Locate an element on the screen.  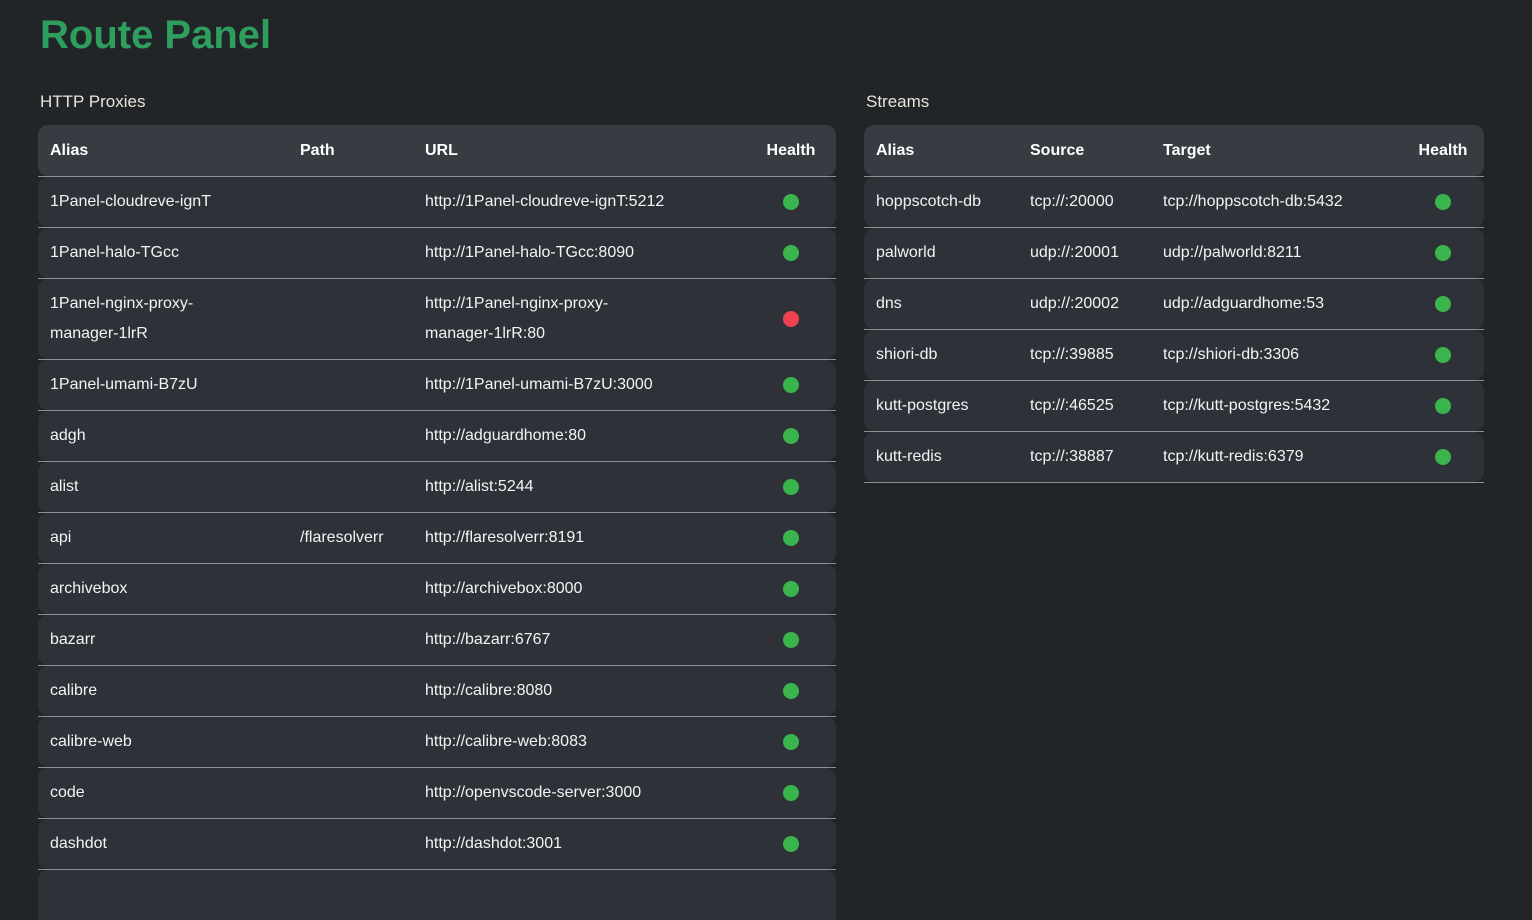
http-proxies-header-row: Alias Path URL Health is located at coordinates (437, 150).